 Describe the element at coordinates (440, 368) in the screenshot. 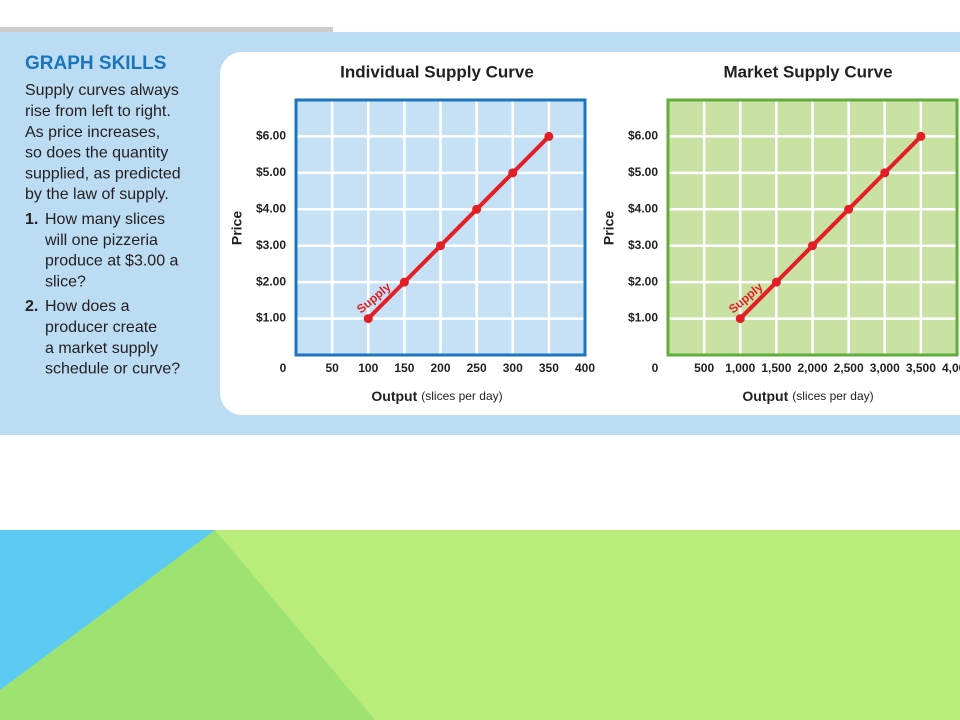

I see `x-tick-label: 200` at that location.